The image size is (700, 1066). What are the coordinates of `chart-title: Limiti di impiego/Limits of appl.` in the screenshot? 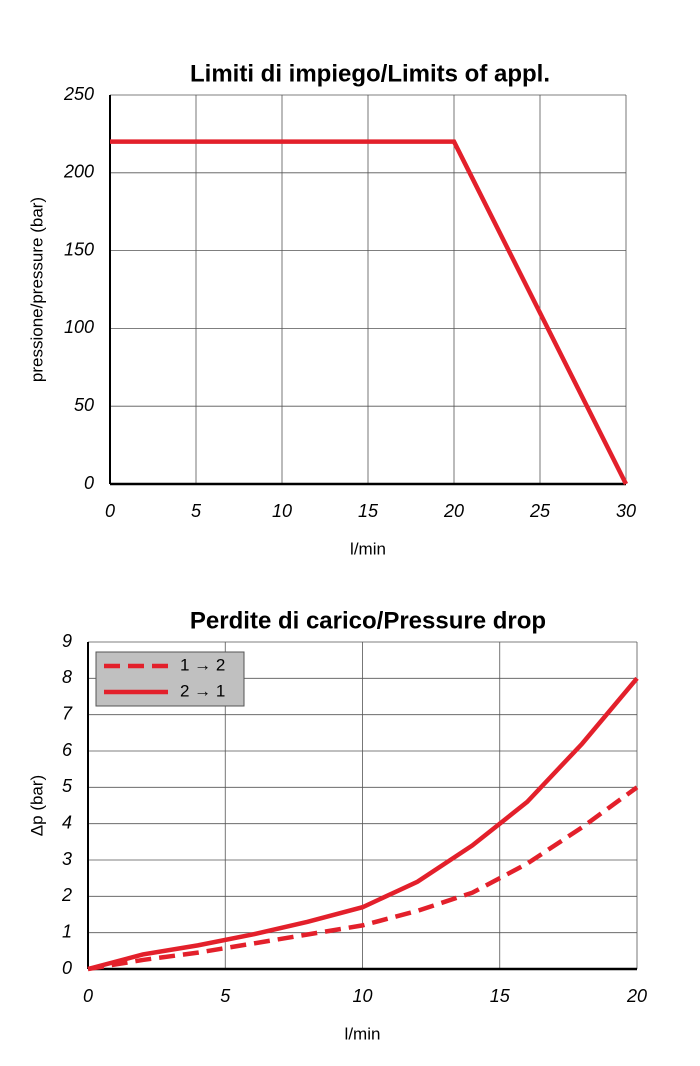 It's located at (370, 73).